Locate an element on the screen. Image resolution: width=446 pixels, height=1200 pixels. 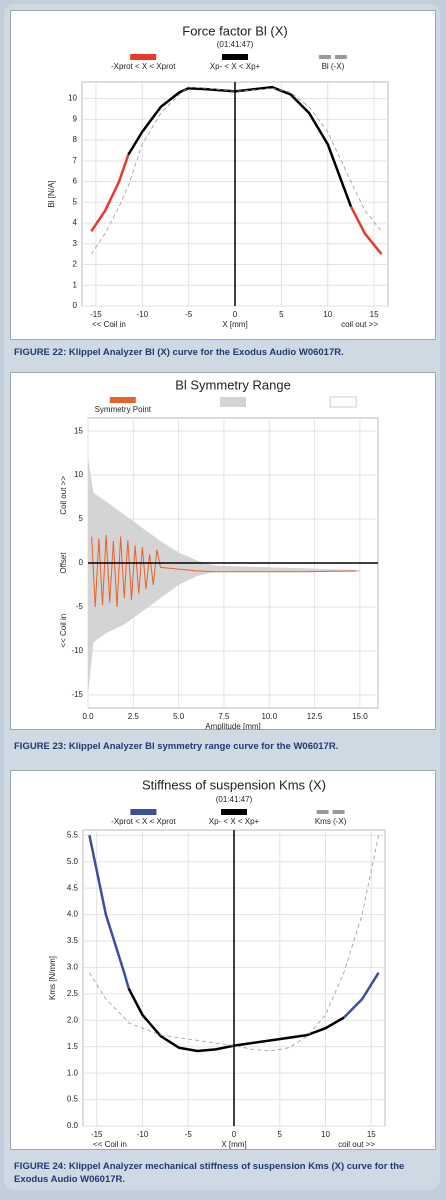
y-tick-label: 1 is located at coordinates (75, 284).